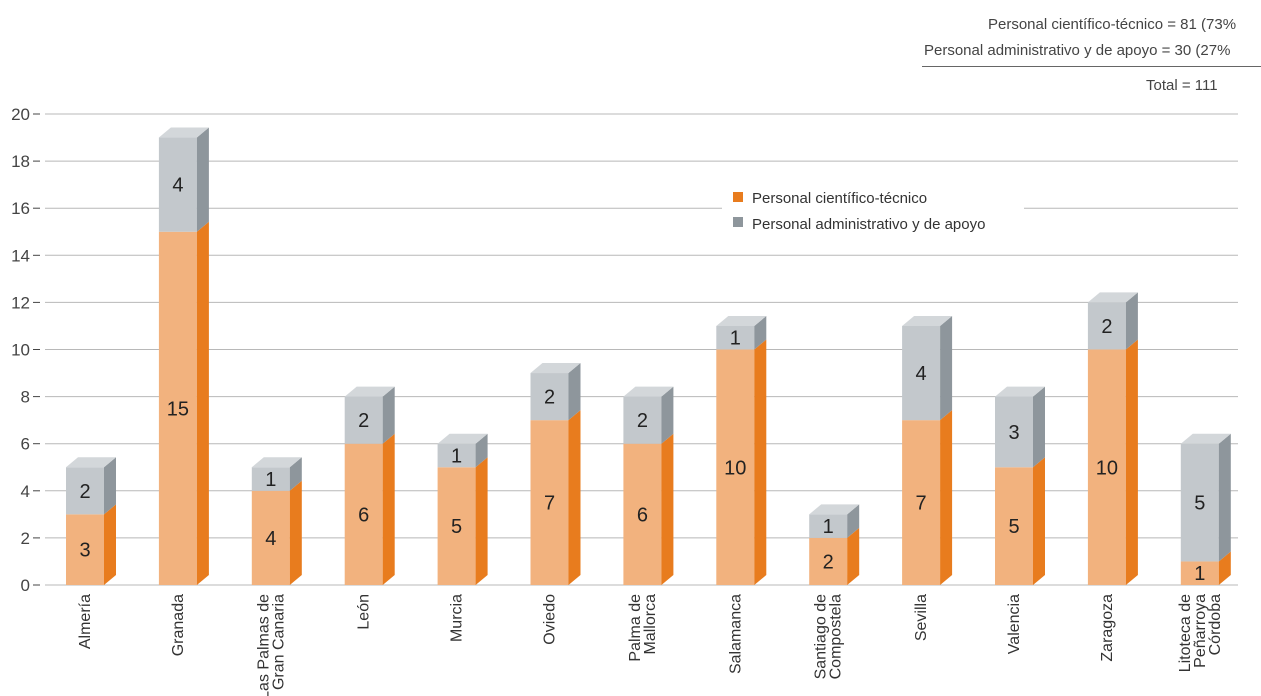 Image resolution: width=1261 pixels, height=696 pixels. I want to click on value-label-tech: 3, so click(84, 551).